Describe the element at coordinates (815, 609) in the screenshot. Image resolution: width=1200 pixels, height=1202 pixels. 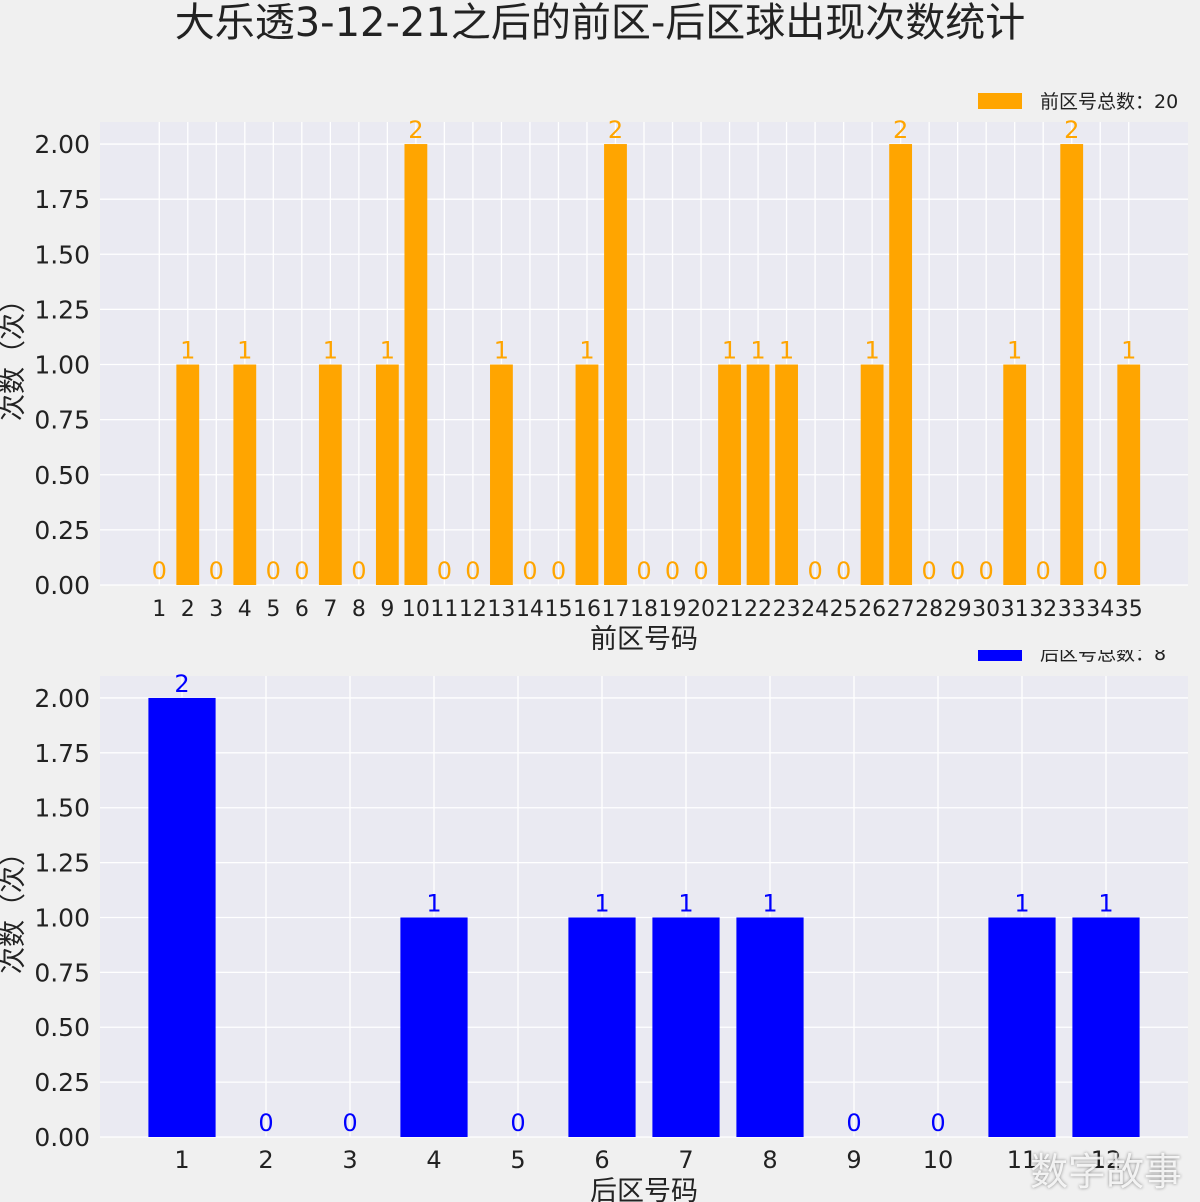
I see `x-tick-label: 24` at that location.